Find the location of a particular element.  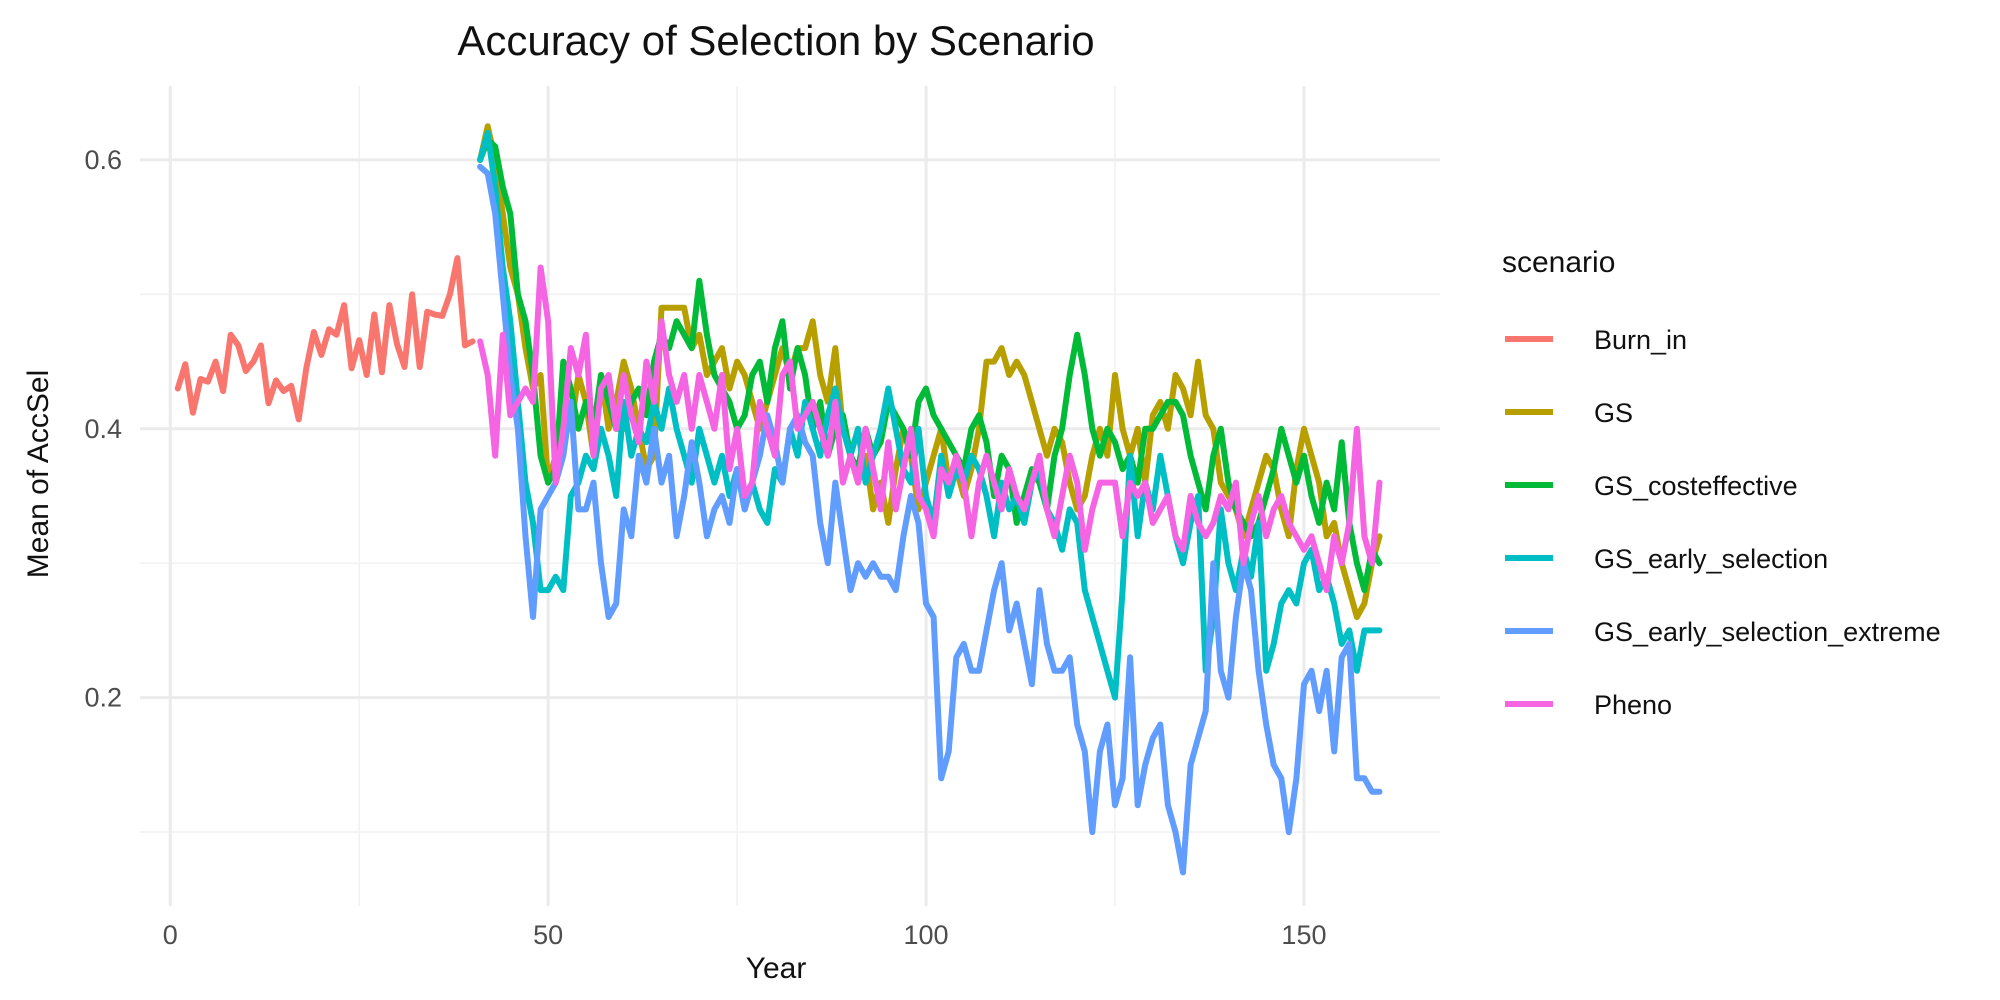

series-line-burn-in is located at coordinates (325, 339).